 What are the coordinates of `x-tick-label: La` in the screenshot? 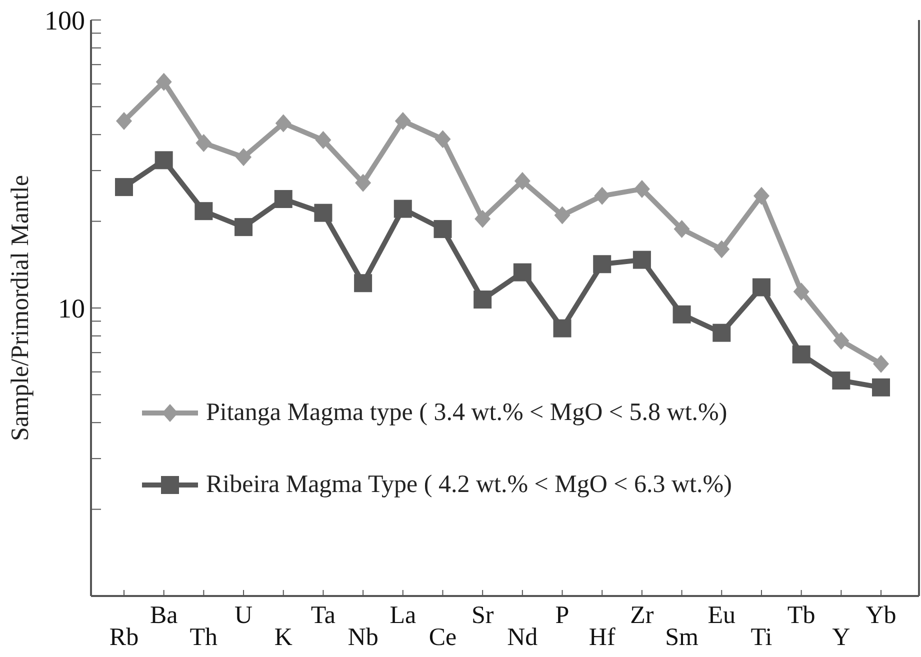 It's located at (403, 615).